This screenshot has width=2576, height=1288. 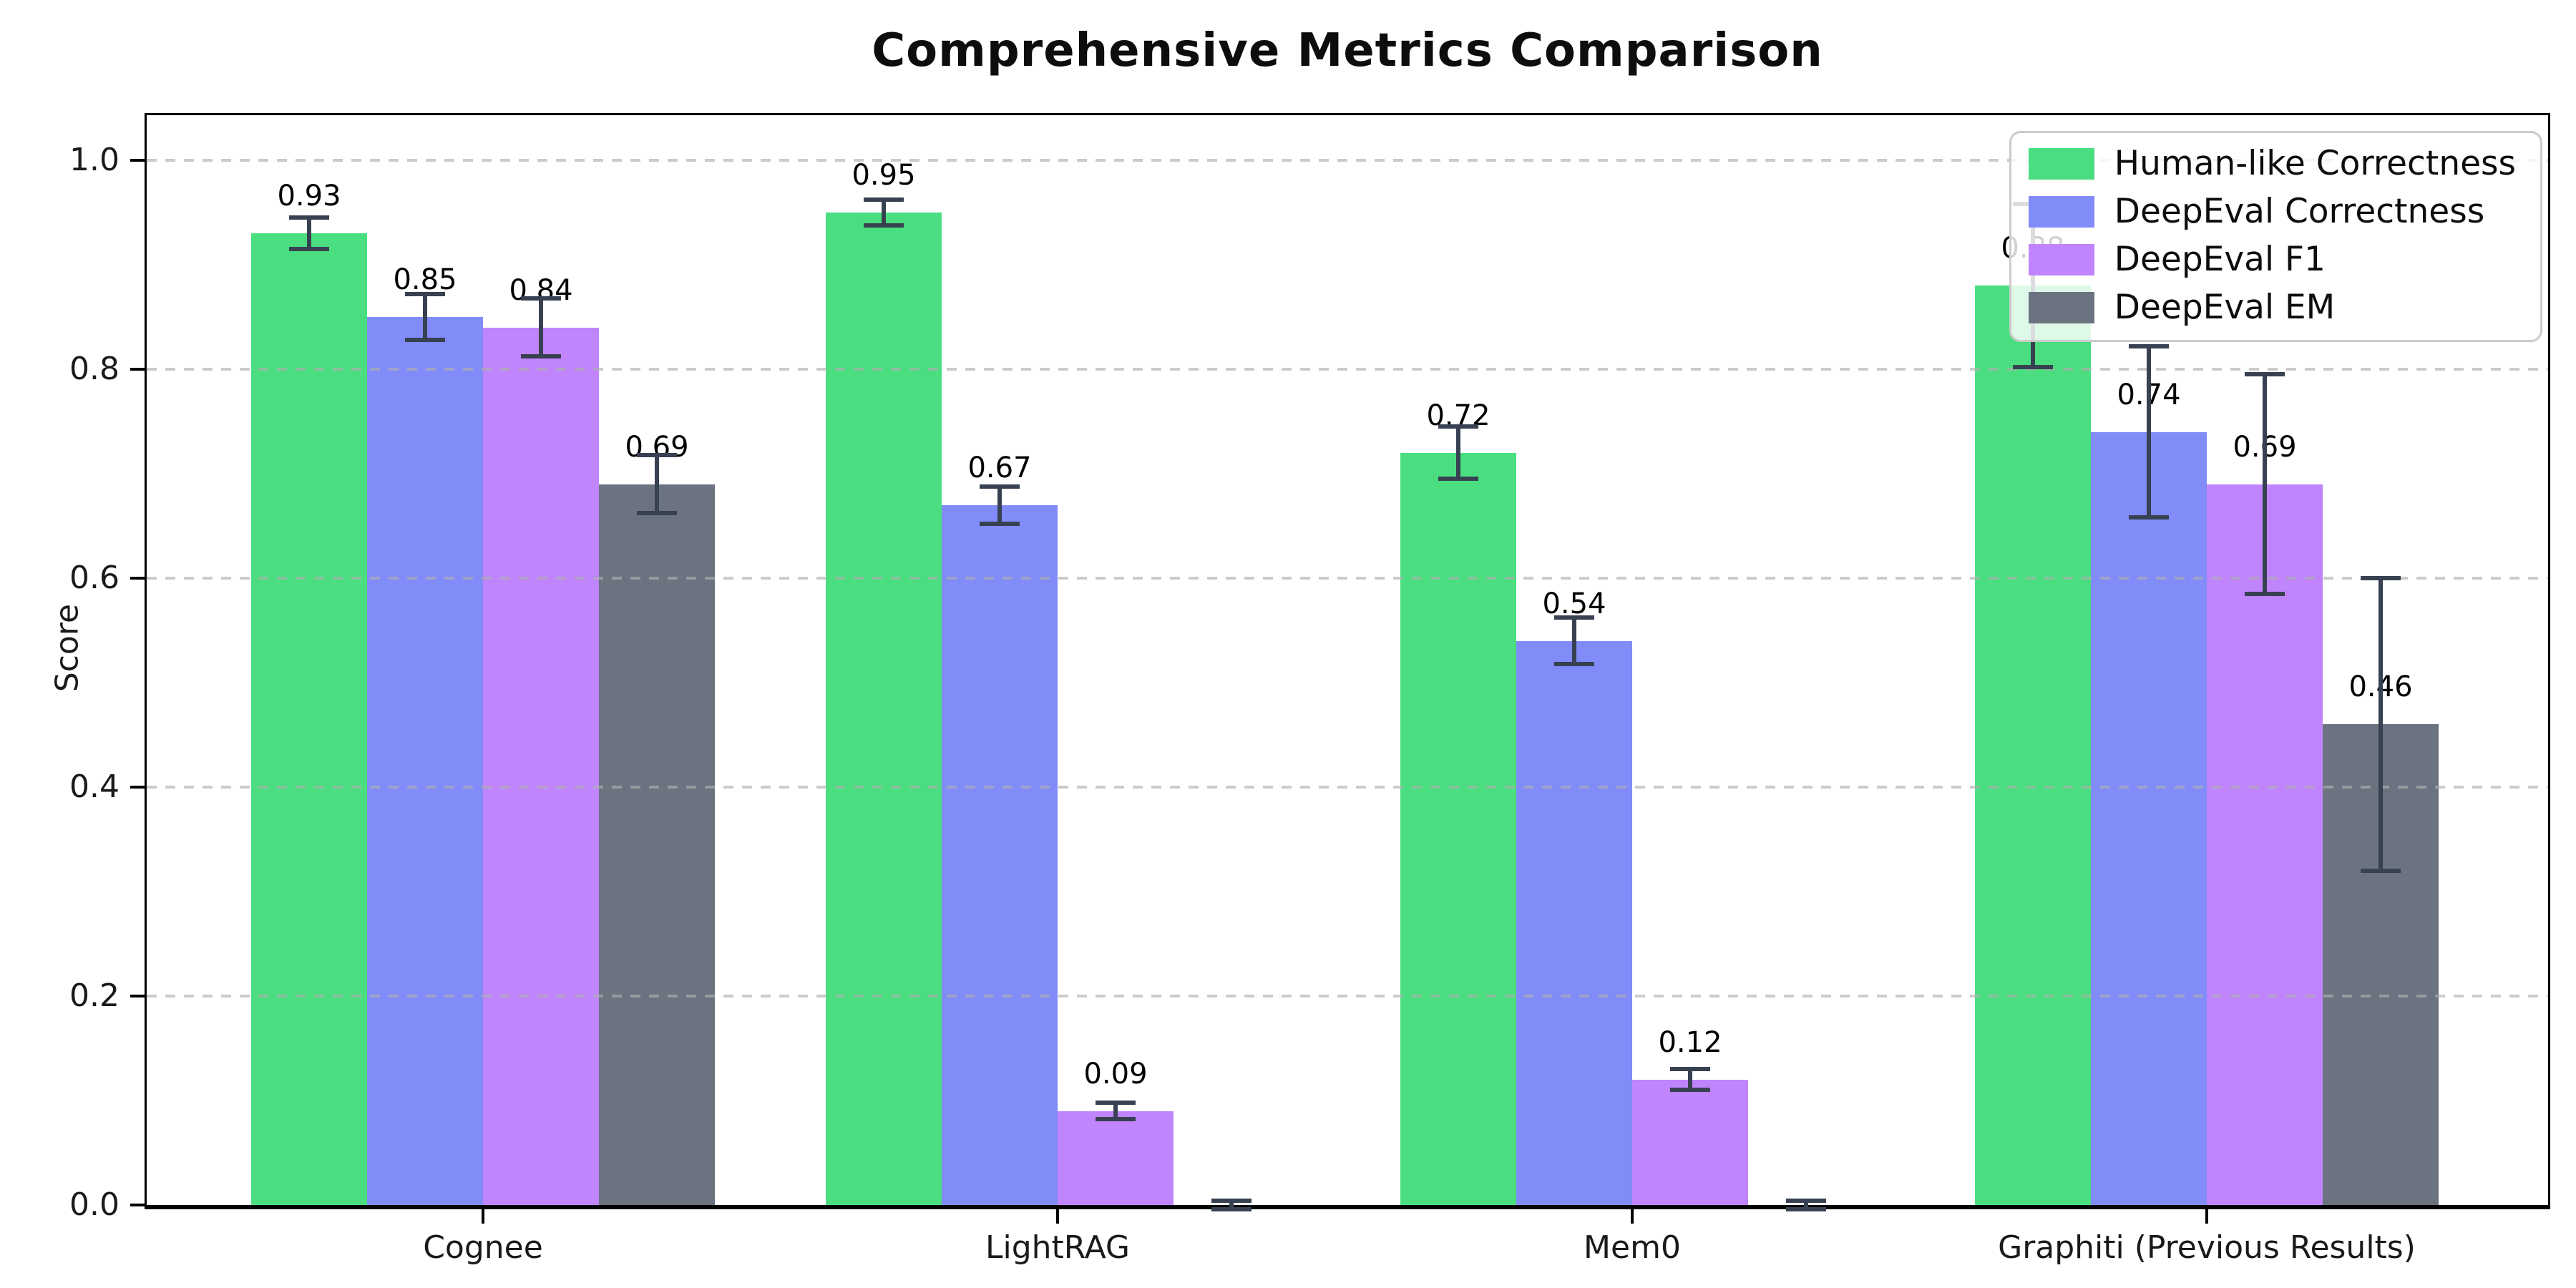 What do you see at coordinates (884, 175) in the screenshot?
I see `value-label: 0.95` at bounding box center [884, 175].